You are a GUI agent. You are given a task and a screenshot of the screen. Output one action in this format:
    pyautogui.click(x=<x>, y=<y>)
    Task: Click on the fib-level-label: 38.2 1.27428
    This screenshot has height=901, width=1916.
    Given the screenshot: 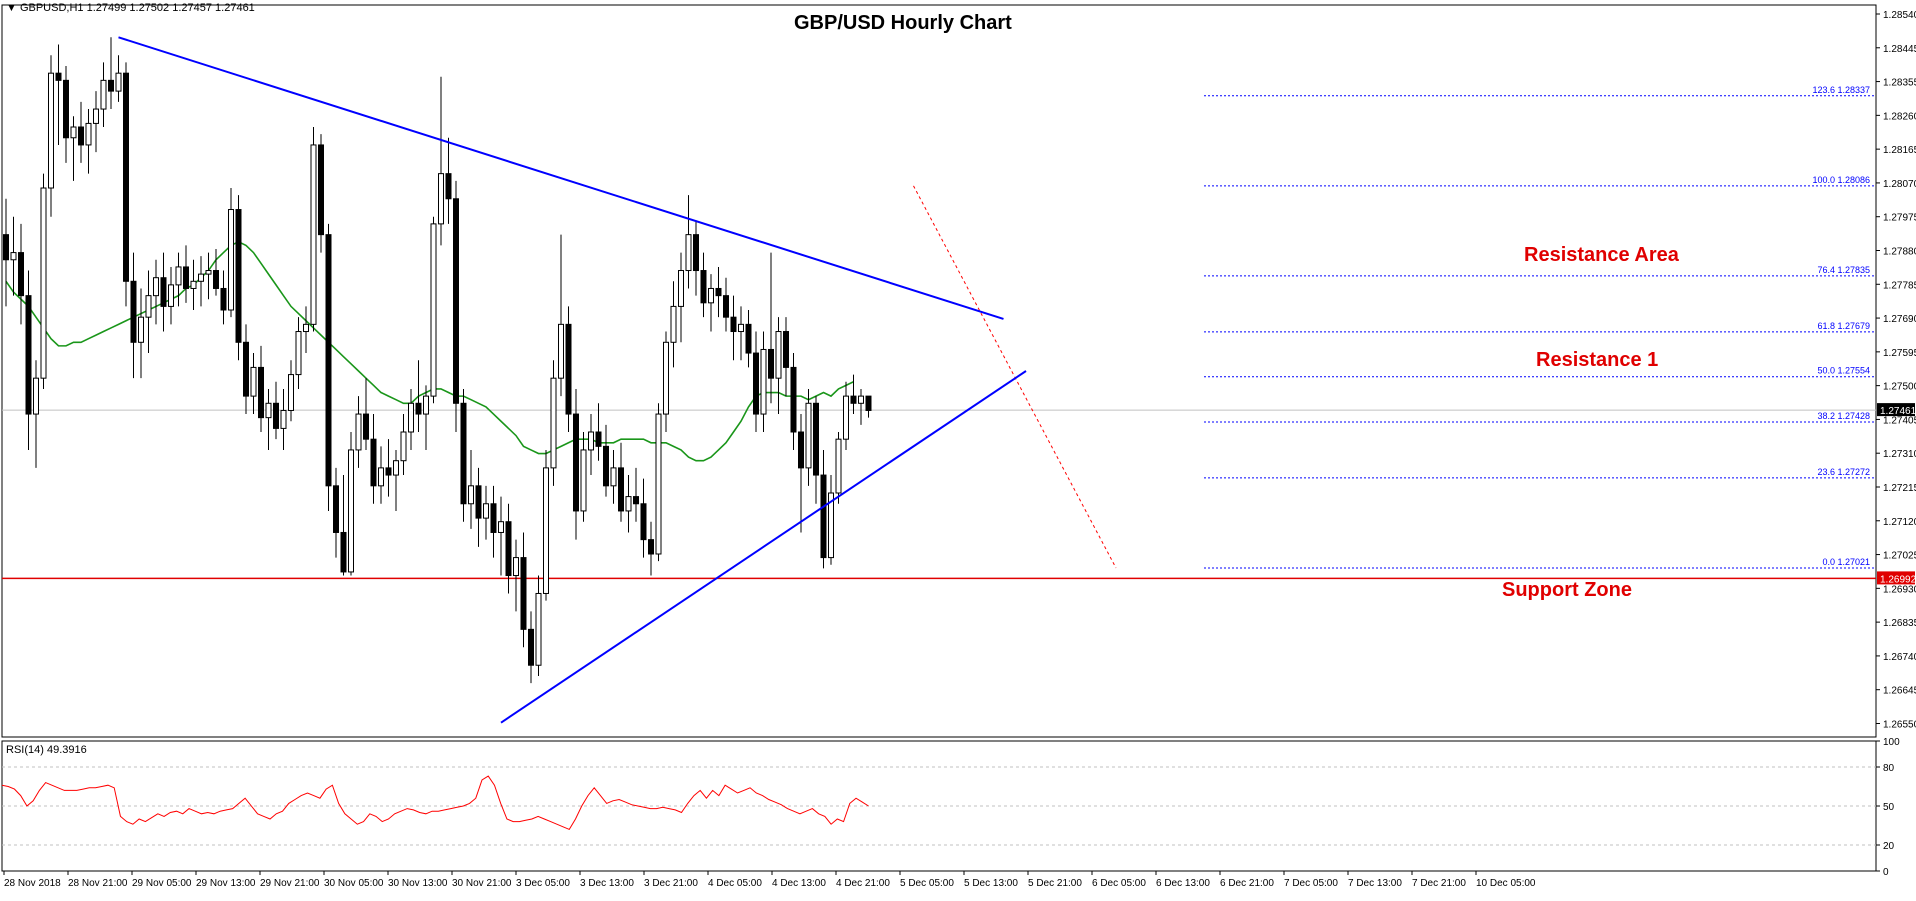 What is the action you would take?
    pyautogui.click(x=1843, y=416)
    